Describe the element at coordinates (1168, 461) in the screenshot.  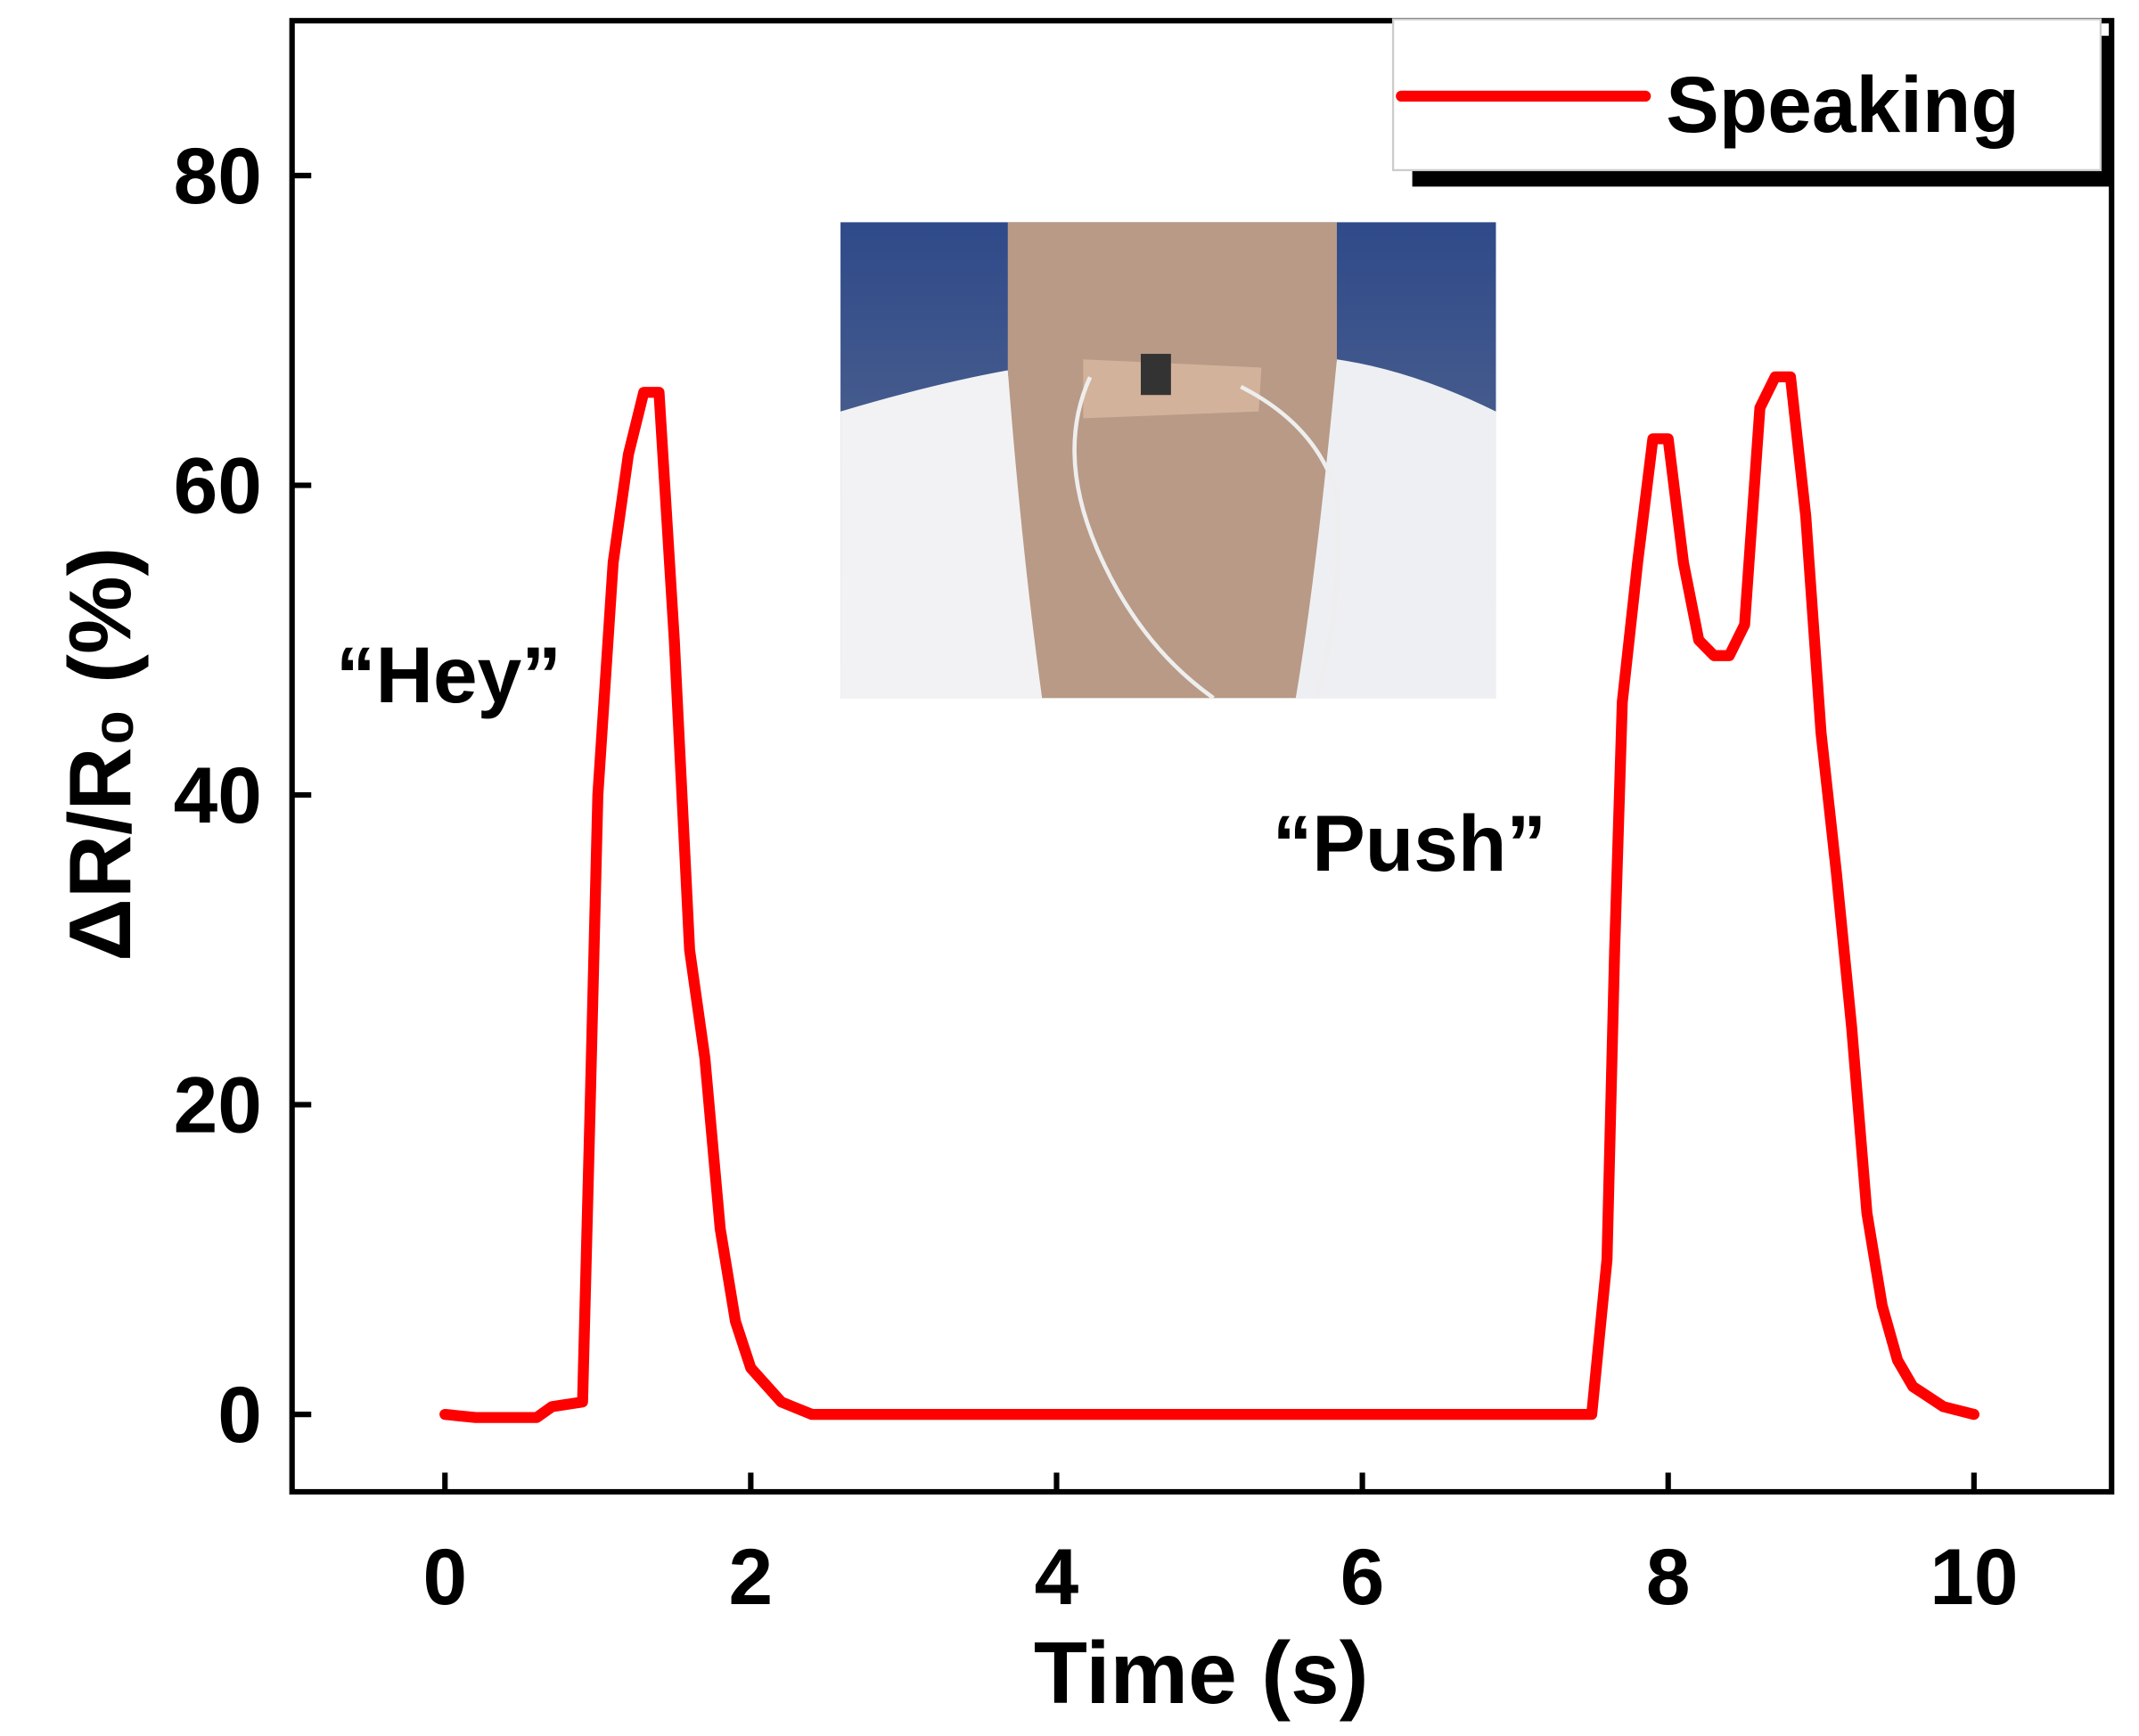
I see `inset-photo` at that location.